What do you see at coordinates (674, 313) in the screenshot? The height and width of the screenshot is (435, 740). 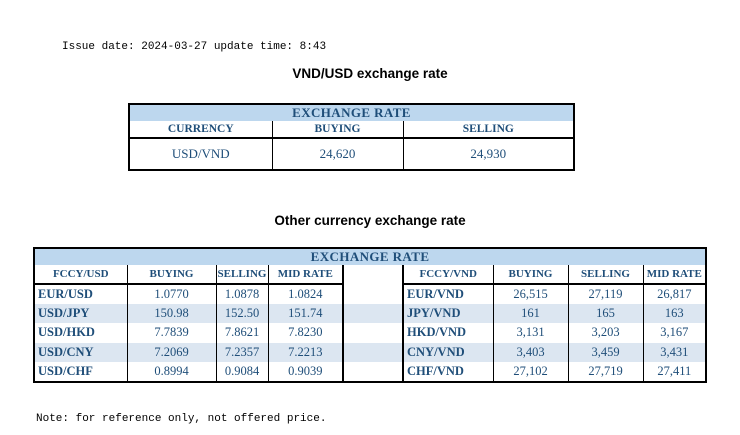 I see `rate-cell: 163` at bounding box center [674, 313].